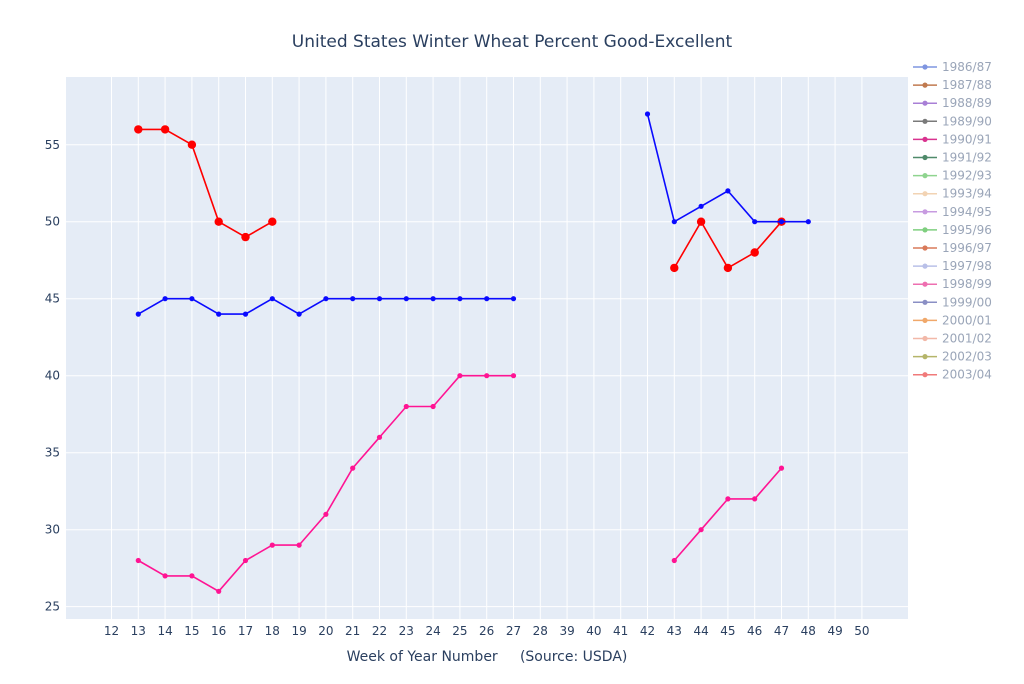  I want to click on legend-item: 1992/93, so click(952, 176).